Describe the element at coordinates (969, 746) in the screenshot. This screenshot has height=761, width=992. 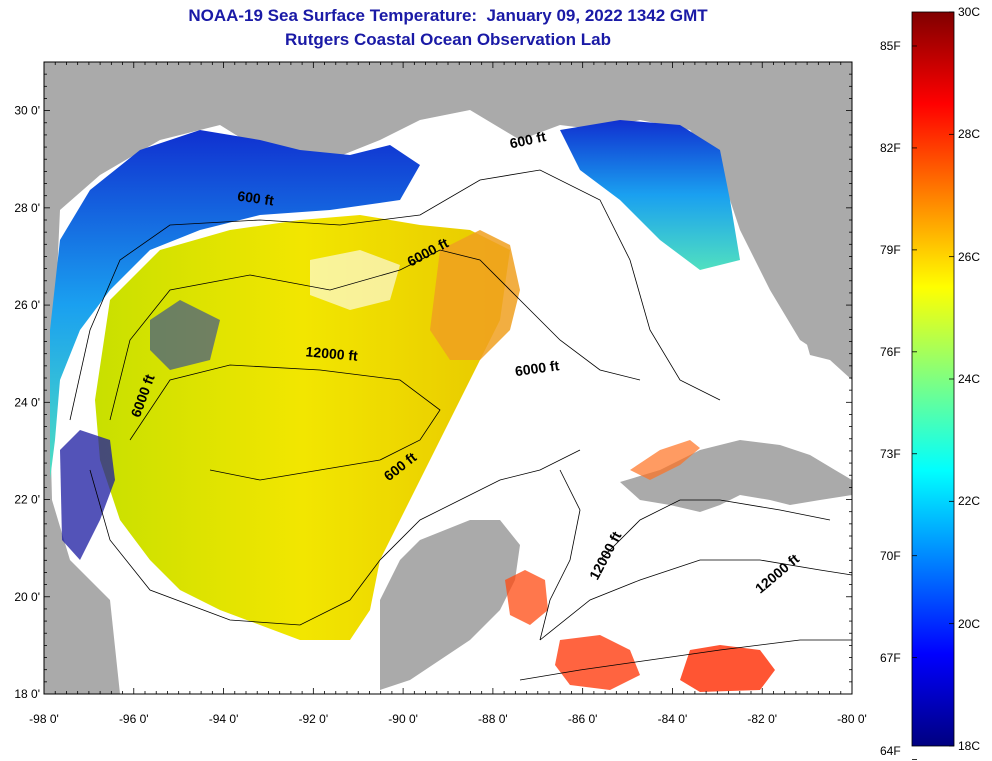
I see `colorbar-celsius-label: 18C` at that location.